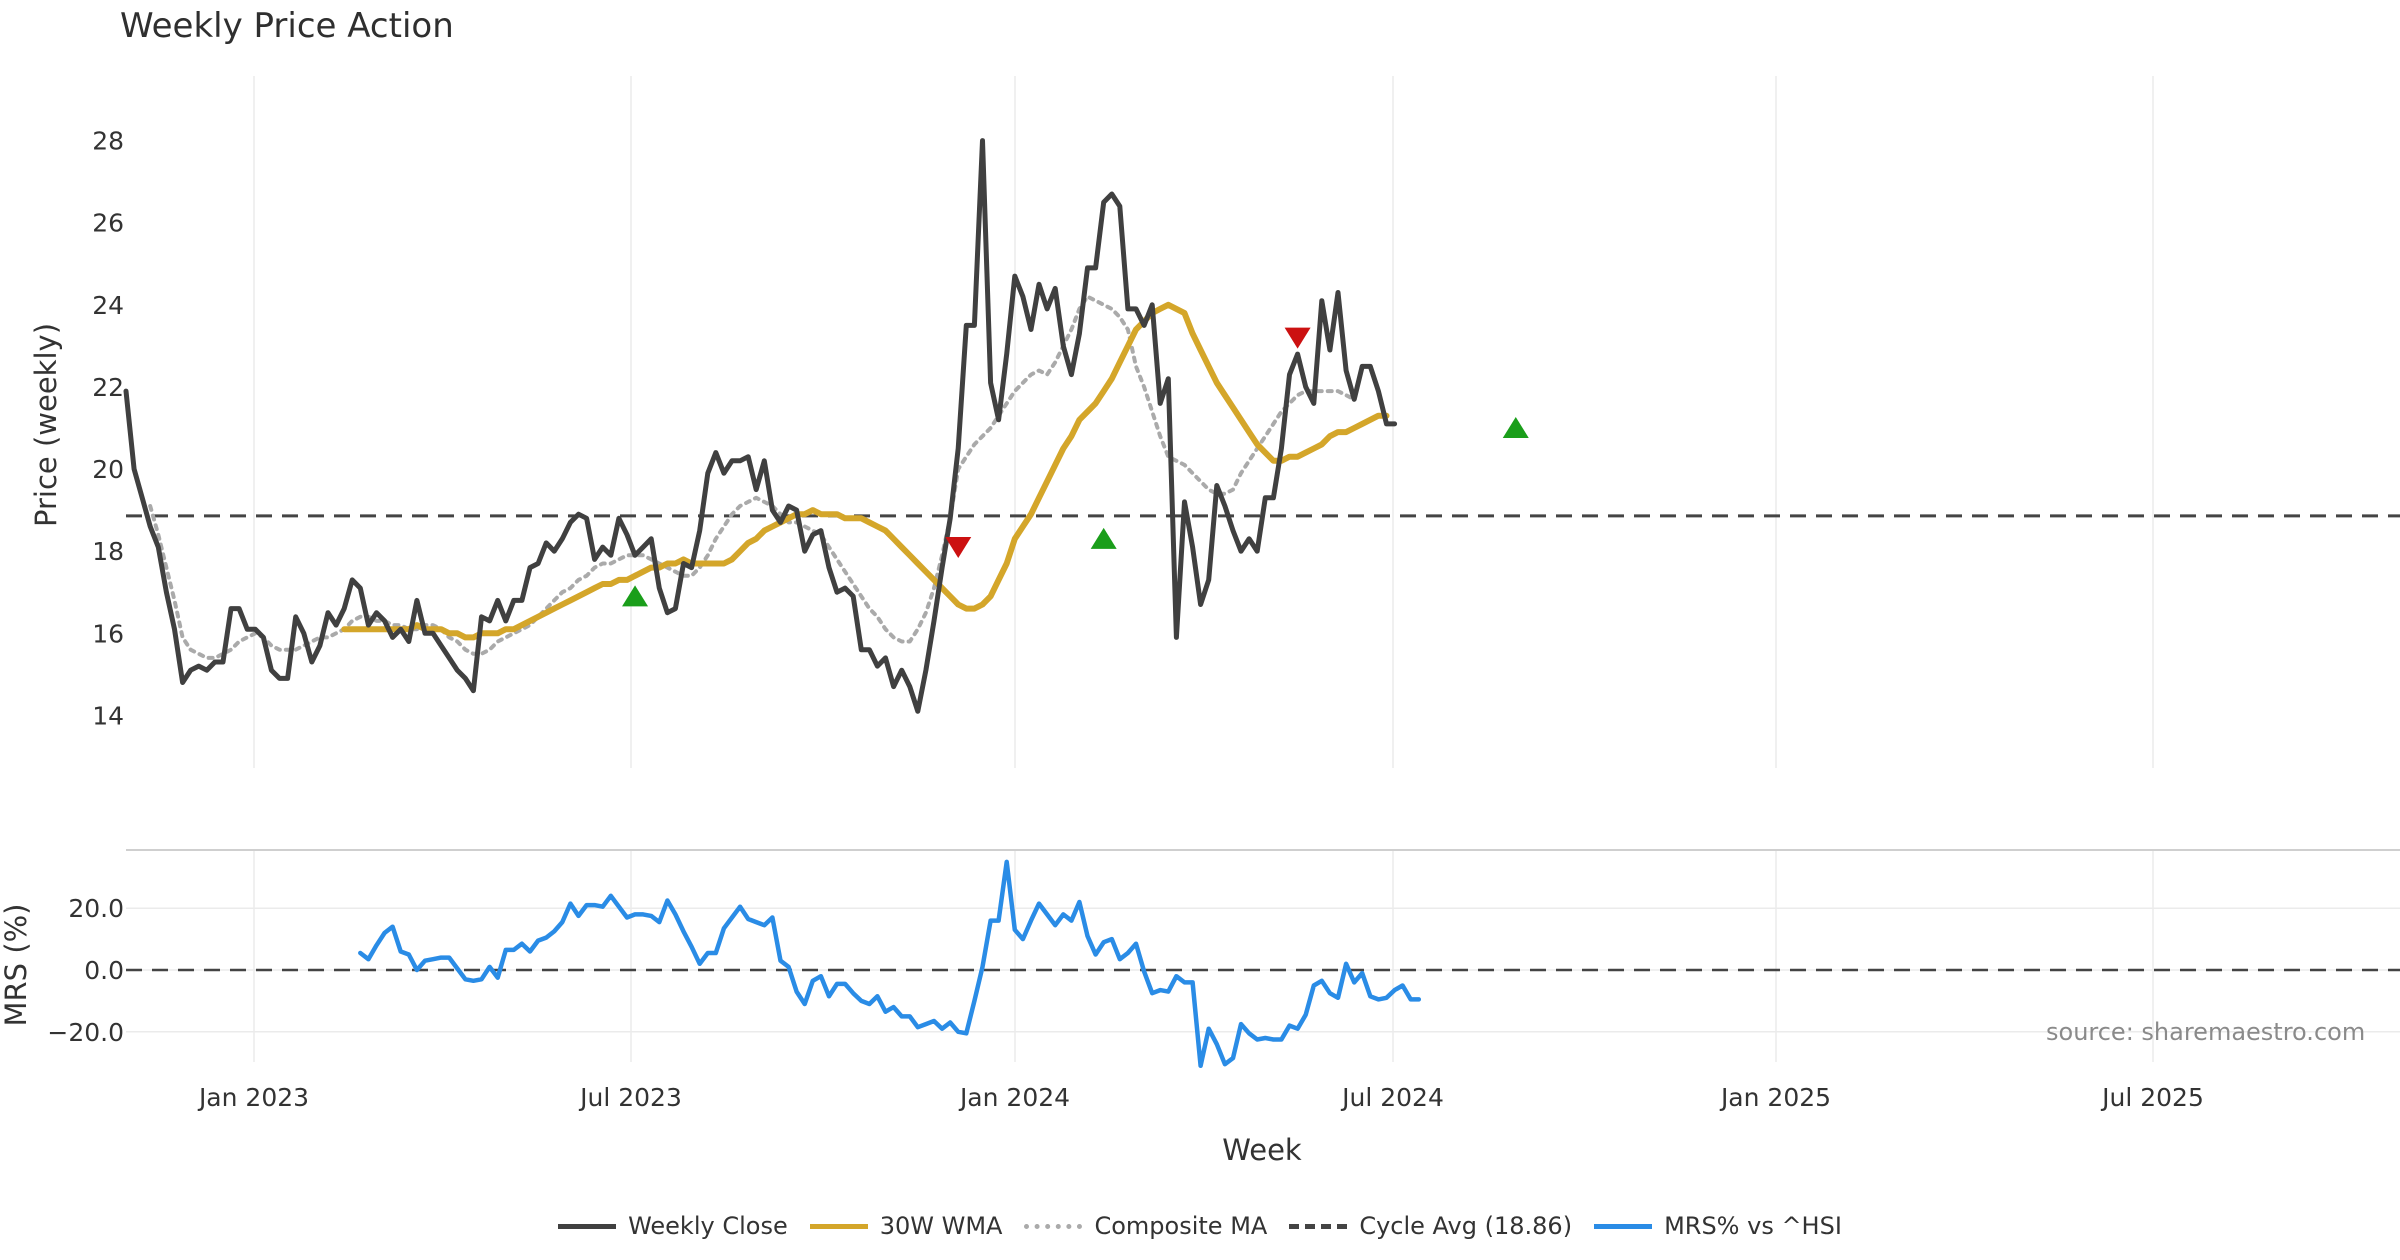 This screenshot has width=2400, height=1260. What do you see at coordinates (1753, 1226) in the screenshot?
I see `legend-label: MRS% vs ^HSI` at bounding box center [1753, 1226].